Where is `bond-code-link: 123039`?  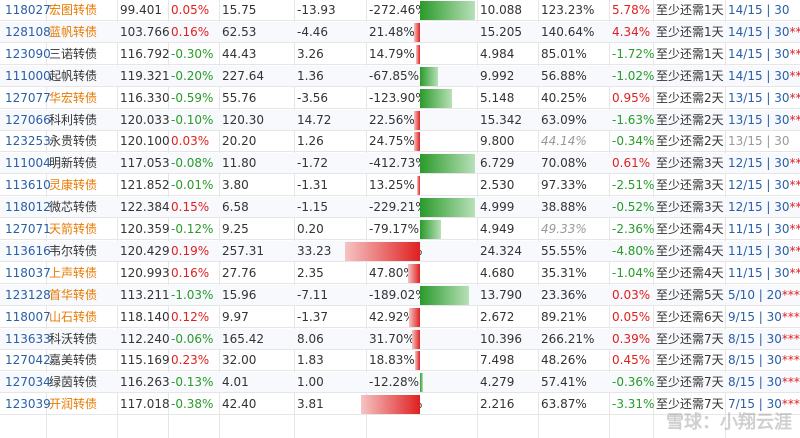 bond-code-link: 123039 is located at coordinates (28, 404).